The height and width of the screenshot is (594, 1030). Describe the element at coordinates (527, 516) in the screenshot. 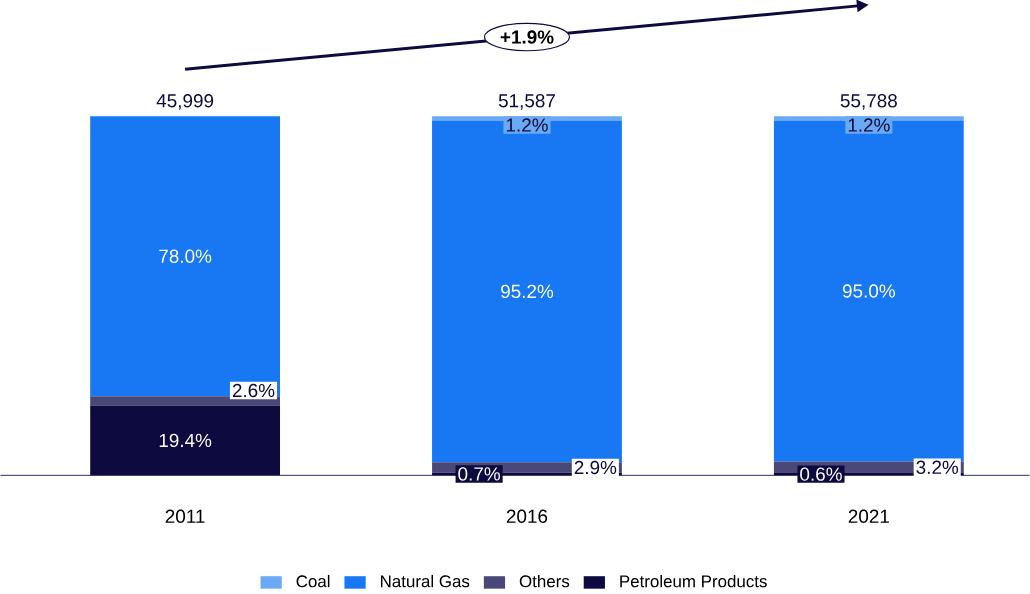

I see `x-tick-label: 2016` at that location.